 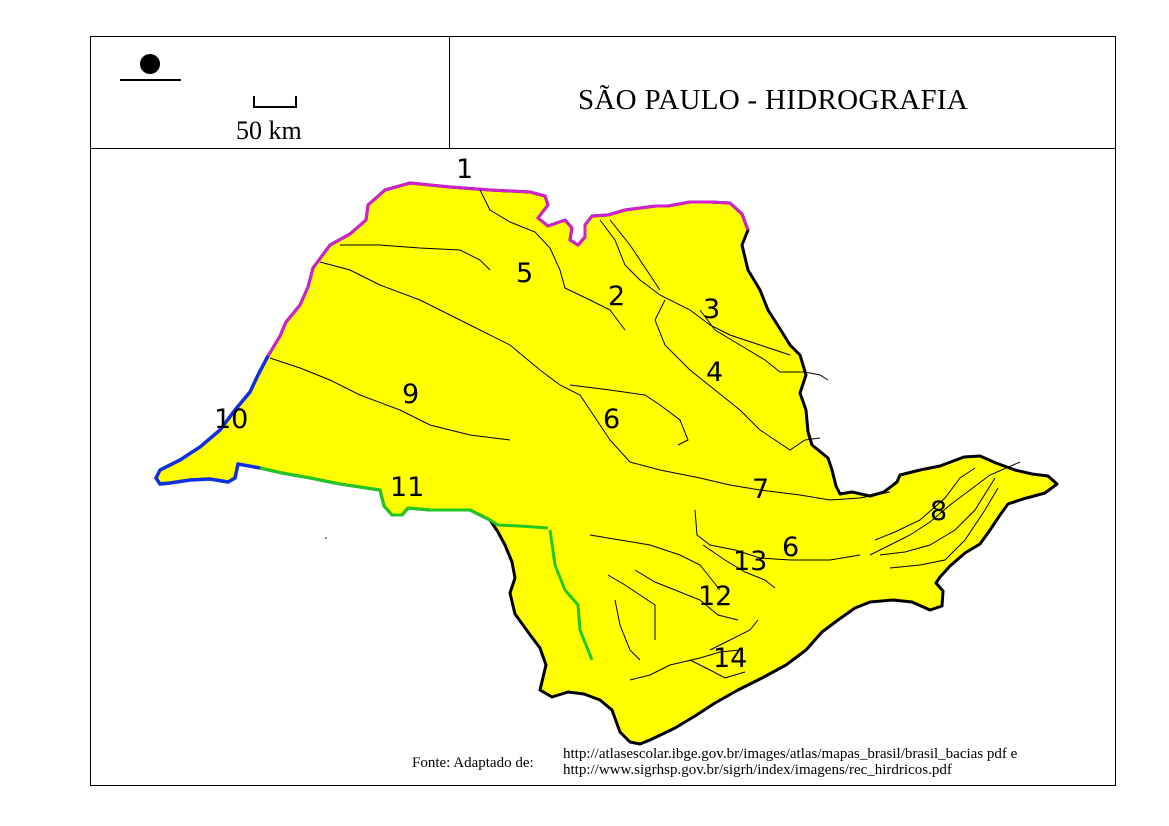 What do you see at coordinates (603, 148) in the screenshot?
I see `header-divider` at bounding box center [603, 148].